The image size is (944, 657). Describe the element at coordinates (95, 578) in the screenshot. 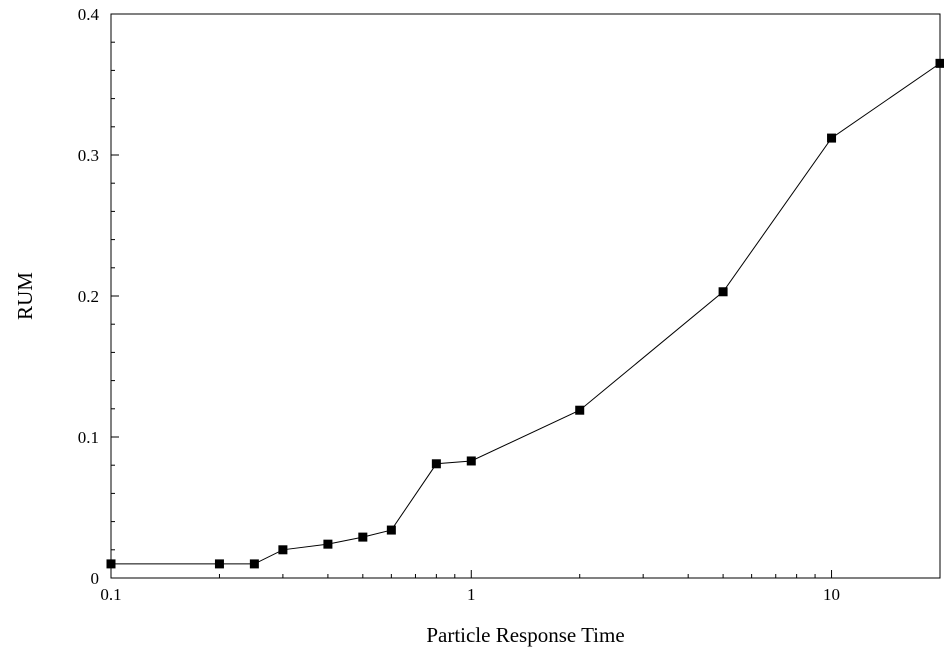

I see `y-tick-label: 0` at that location.